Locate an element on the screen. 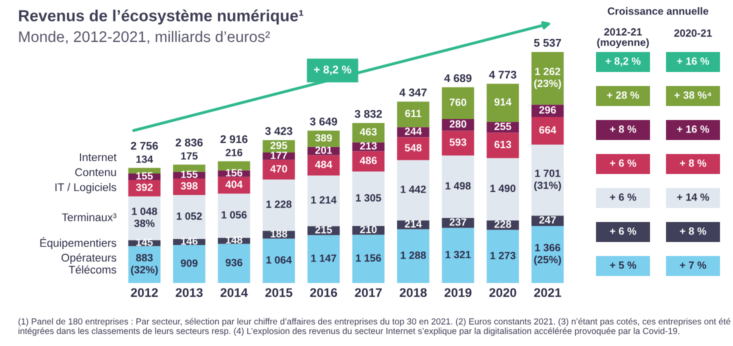 The width and height of the screenshot is (733, 346). text: 2020-21 is located at coordinates (693, 33).